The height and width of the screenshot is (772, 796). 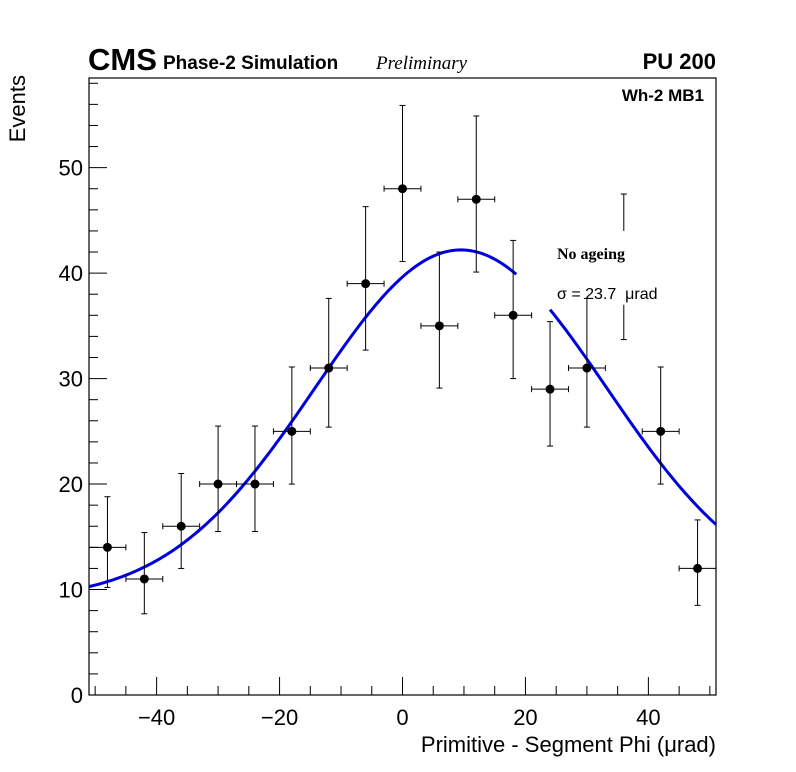 I want to click on x-tick-label: 0, so click(x=402, y=717).